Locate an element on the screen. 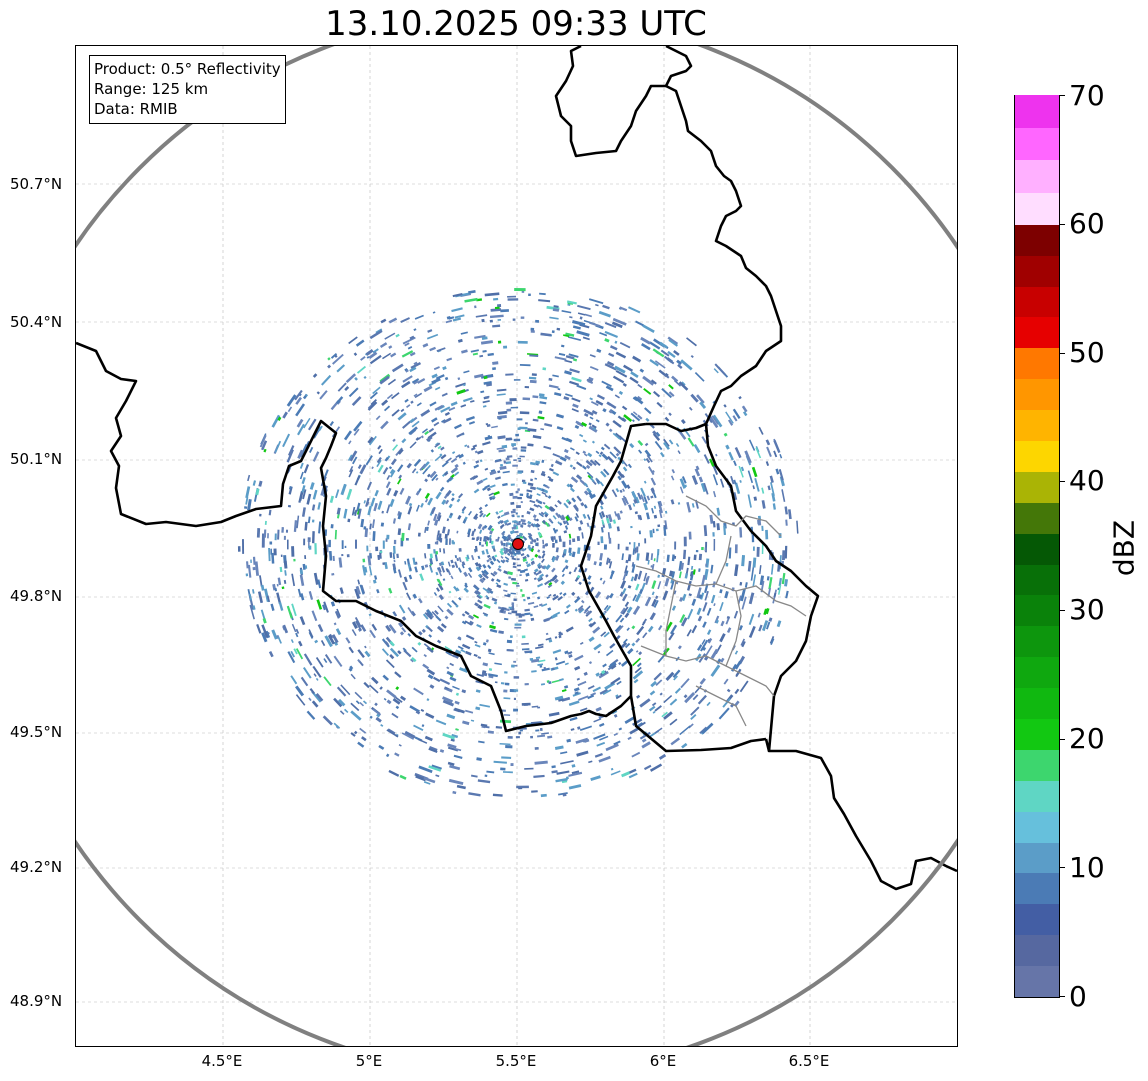 The width and height of the screenshot is (1148, 1081). range-text: Range: 125 km is located at coordinates (151, 89).